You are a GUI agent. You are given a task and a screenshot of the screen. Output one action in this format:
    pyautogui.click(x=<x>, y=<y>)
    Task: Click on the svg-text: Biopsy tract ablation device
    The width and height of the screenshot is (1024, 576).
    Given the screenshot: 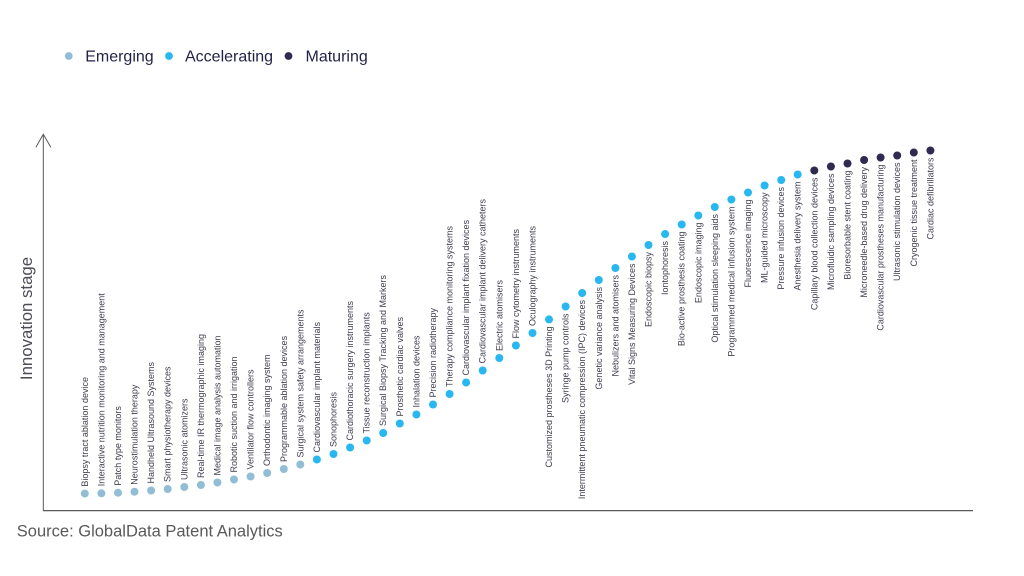 What is the action you would take?
    pyautogui.click(x=85, y=432)
    